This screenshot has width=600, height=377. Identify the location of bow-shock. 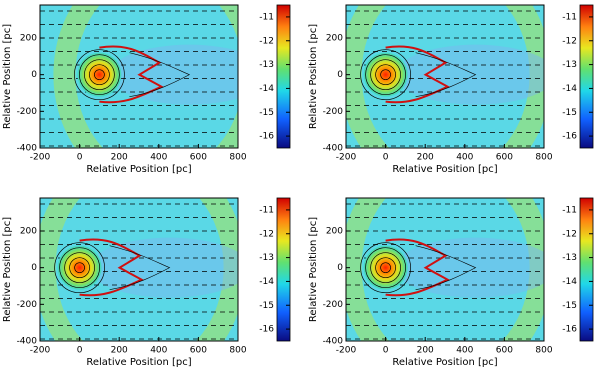
(145, 76).